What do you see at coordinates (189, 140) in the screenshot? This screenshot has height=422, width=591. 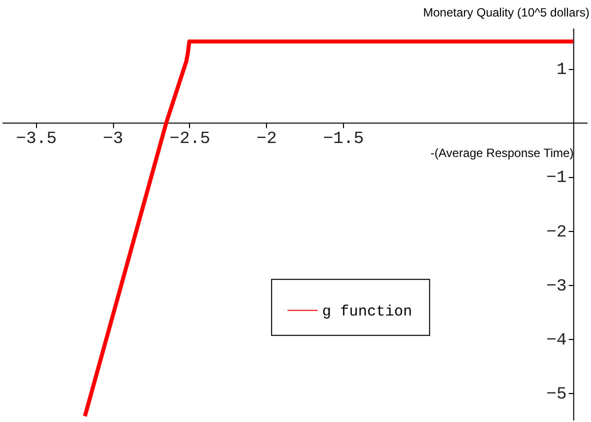 I see `x-tick-label: −2.5` at bounding box center [189, 140].